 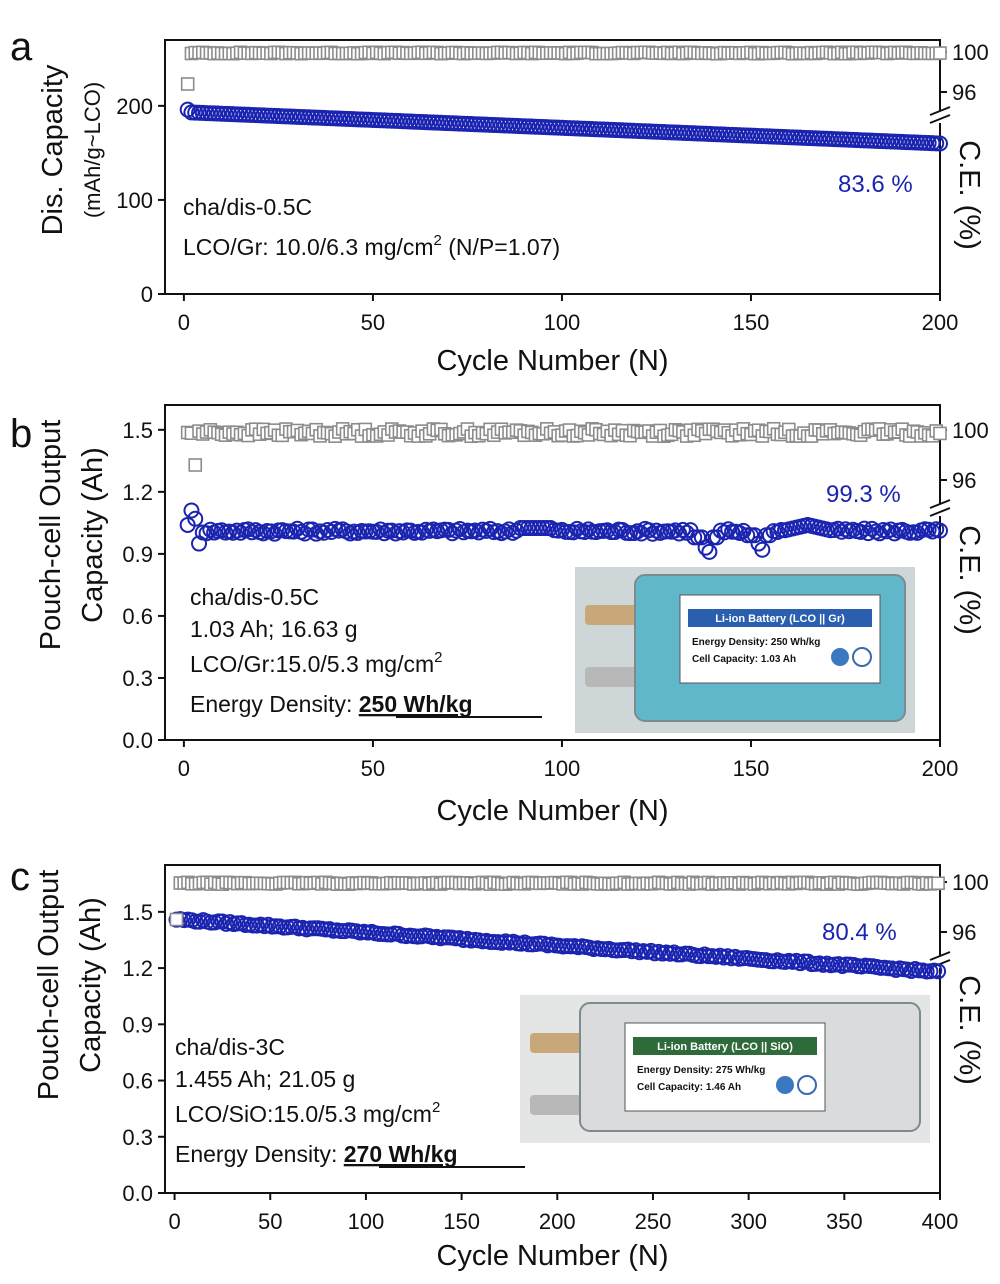 What do you see at coordinates (563, 126) in the screenshot?
I see `series-capacity` at bounding box center [563, 126].